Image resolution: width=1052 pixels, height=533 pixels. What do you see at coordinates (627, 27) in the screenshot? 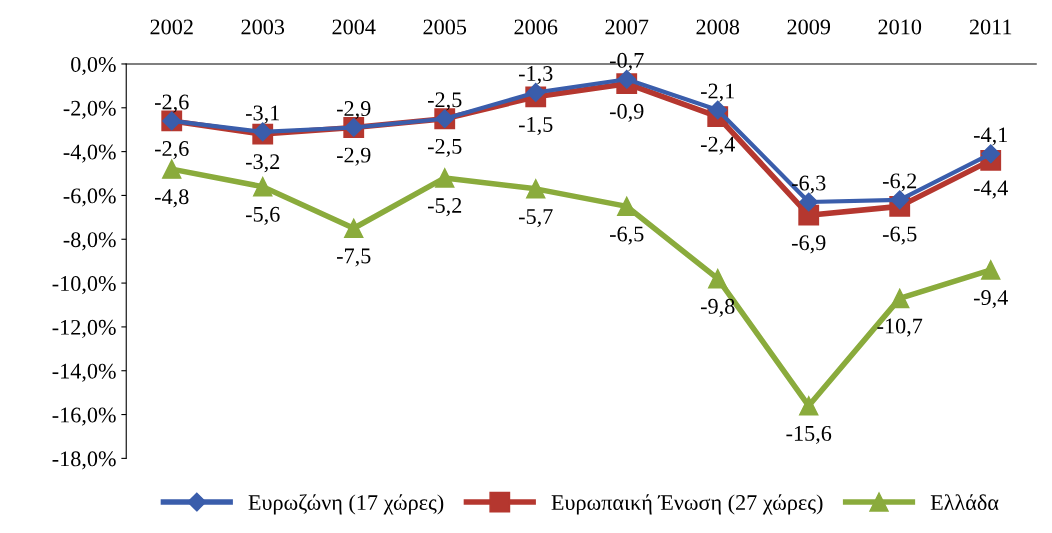
I see `x-tick-label: 2007` at bounding box center [627, 27].